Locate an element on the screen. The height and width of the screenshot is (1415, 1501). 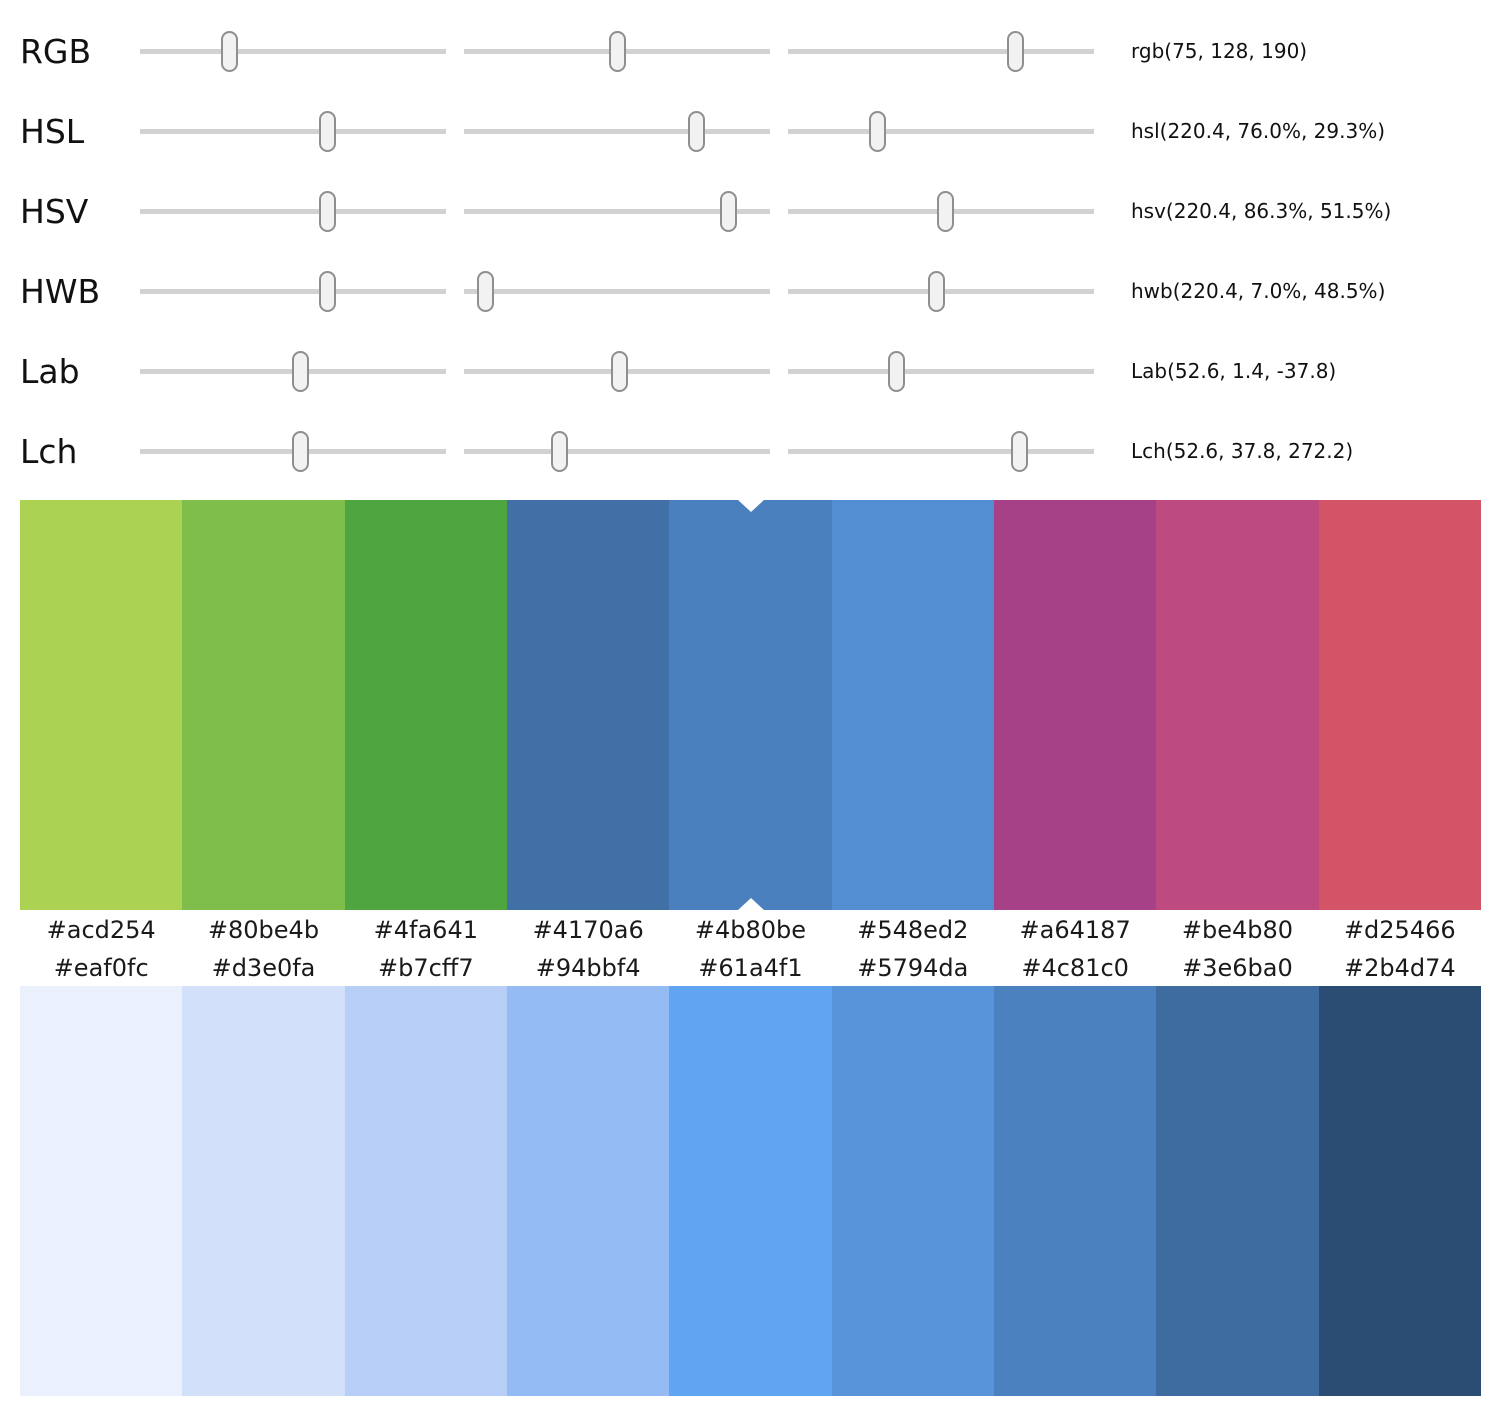
color-value-rgb: rgb(75, 128, 190) is located at coordinates (1219, 51).